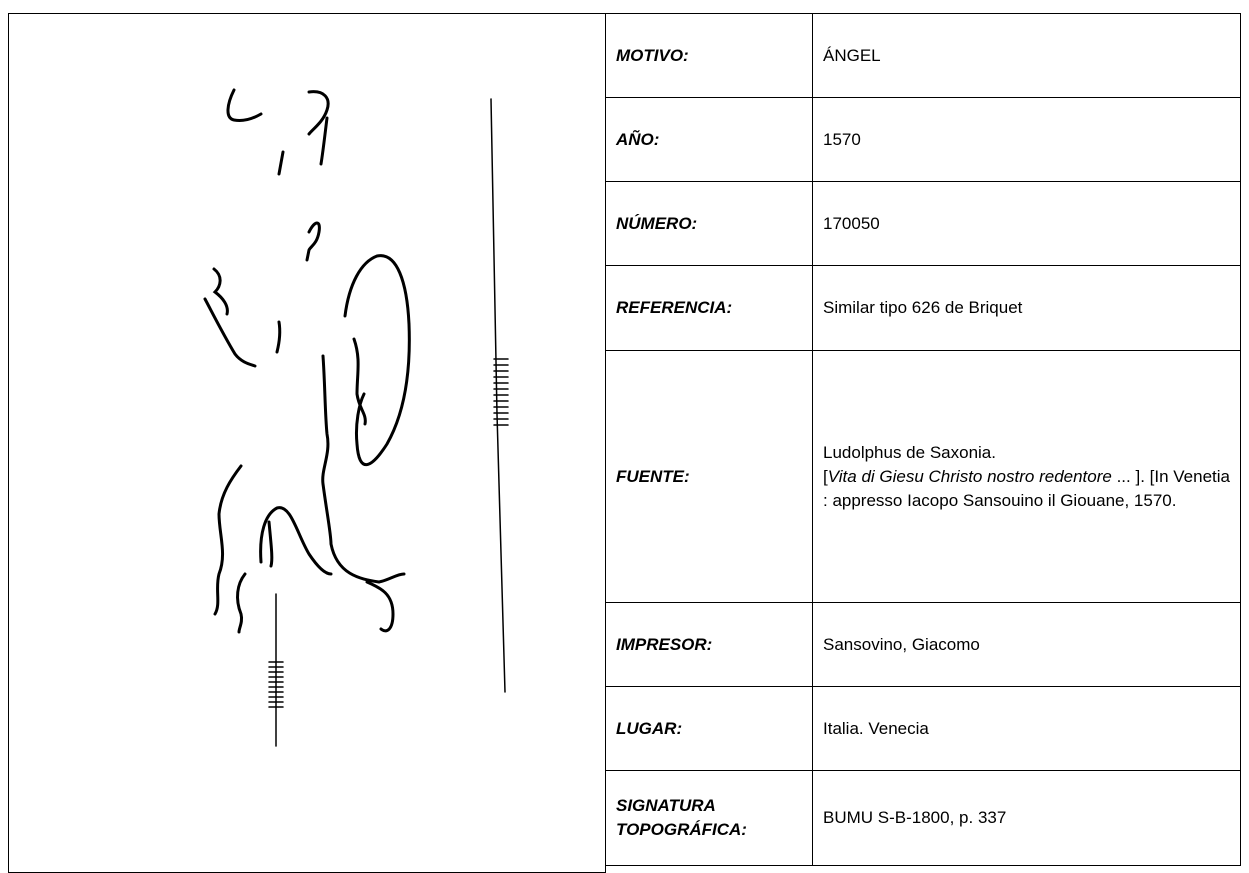 This screenshot has height=873, width=1249. I want to click on value-text: BUMU S-B-1800, p. 337, so click(915, 817).